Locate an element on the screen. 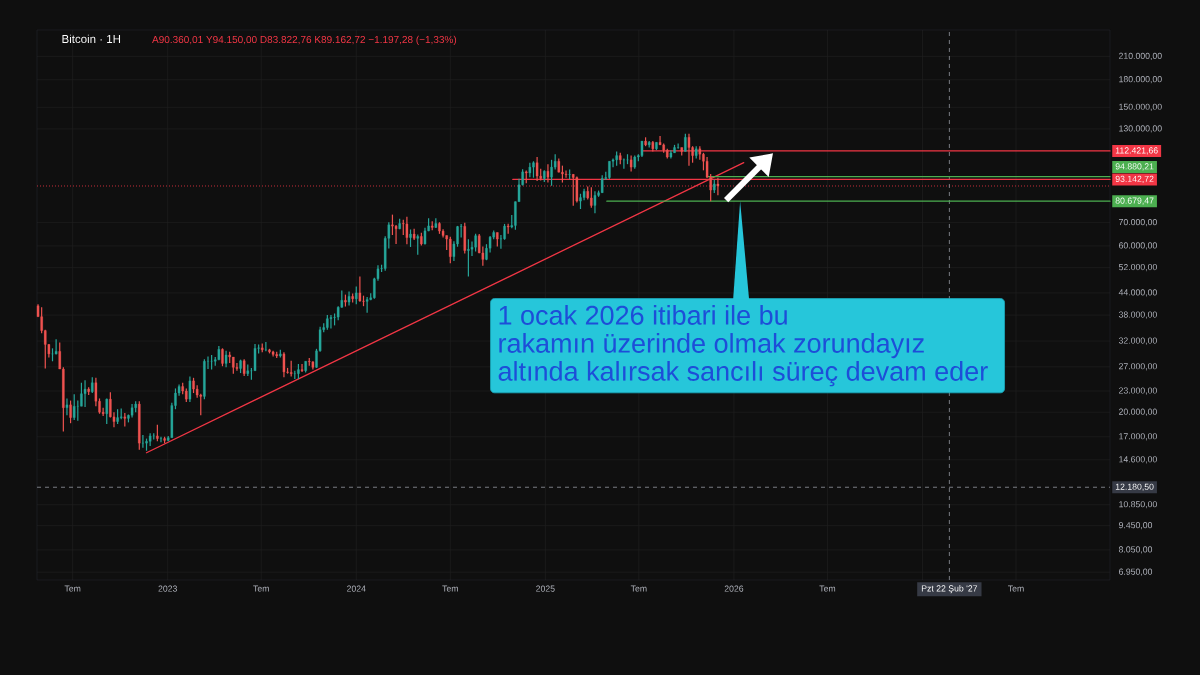  y-tick-label: 60.000,00 is located at coordinates (1138, 246).